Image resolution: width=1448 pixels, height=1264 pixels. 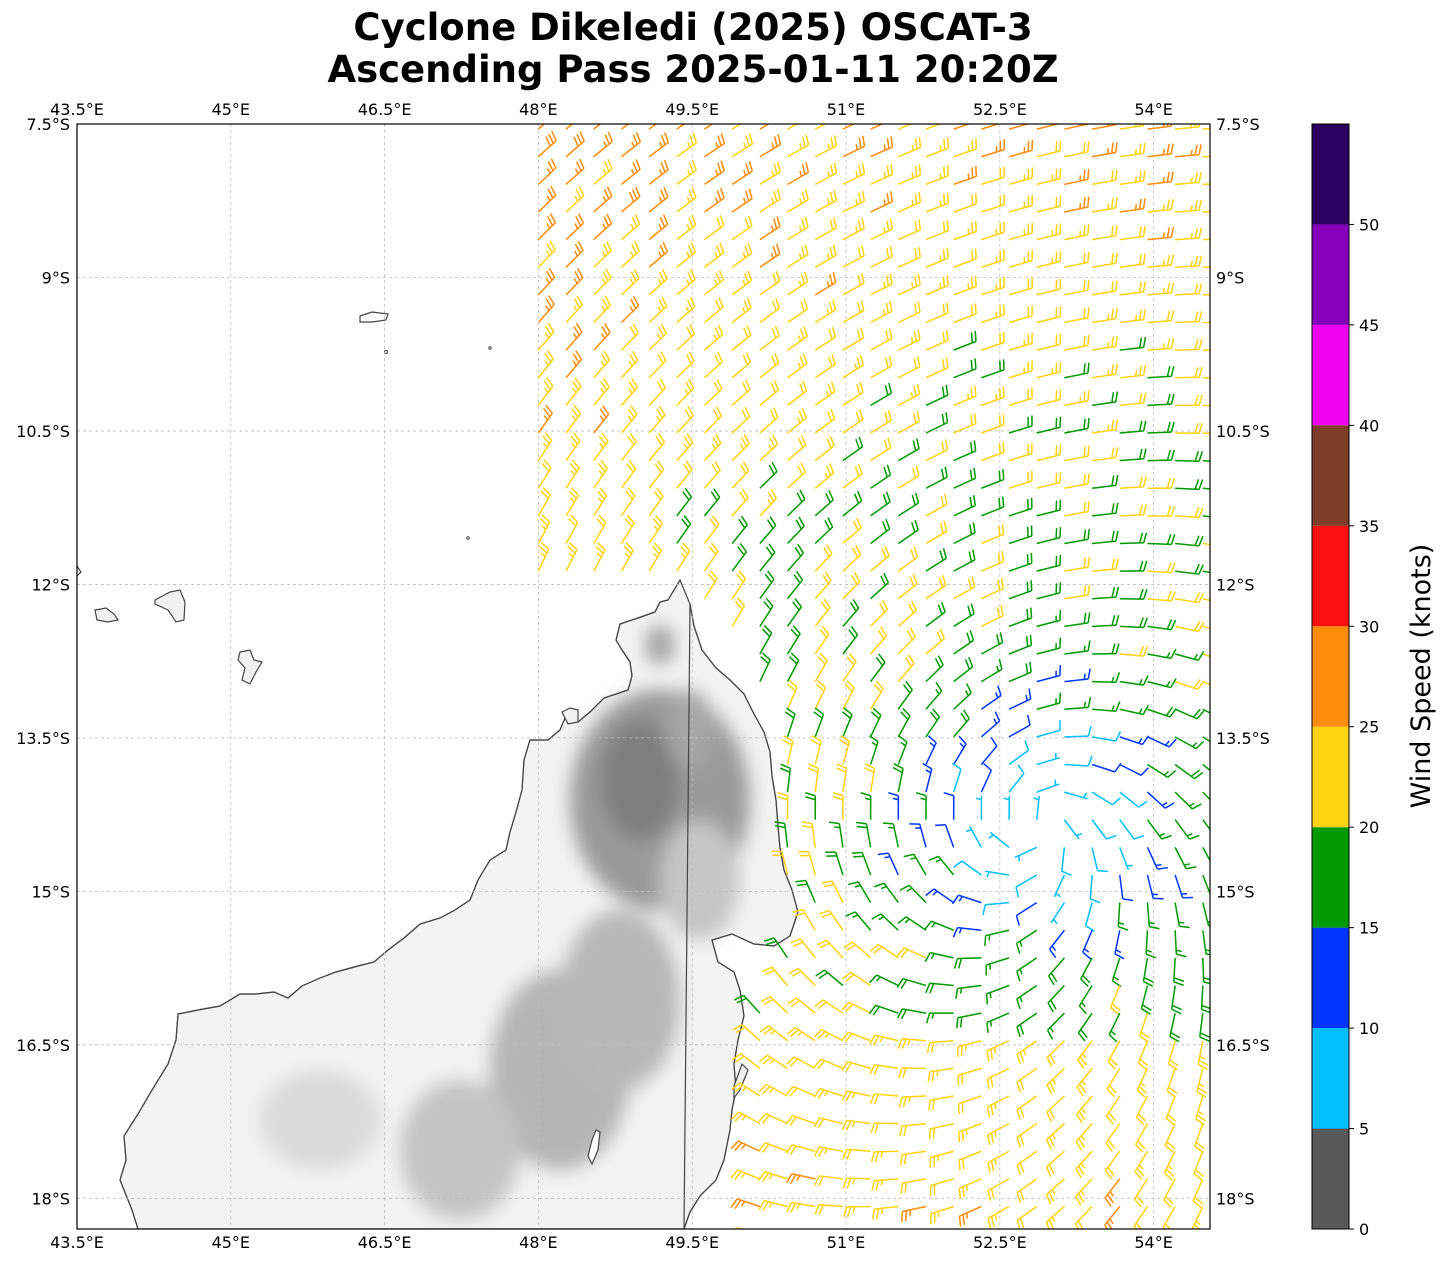 What do you see at coordinates (1369, 626) in the screenshot?
I see `colorbar-tick-label: 30` at bounding box center [1369, 626].